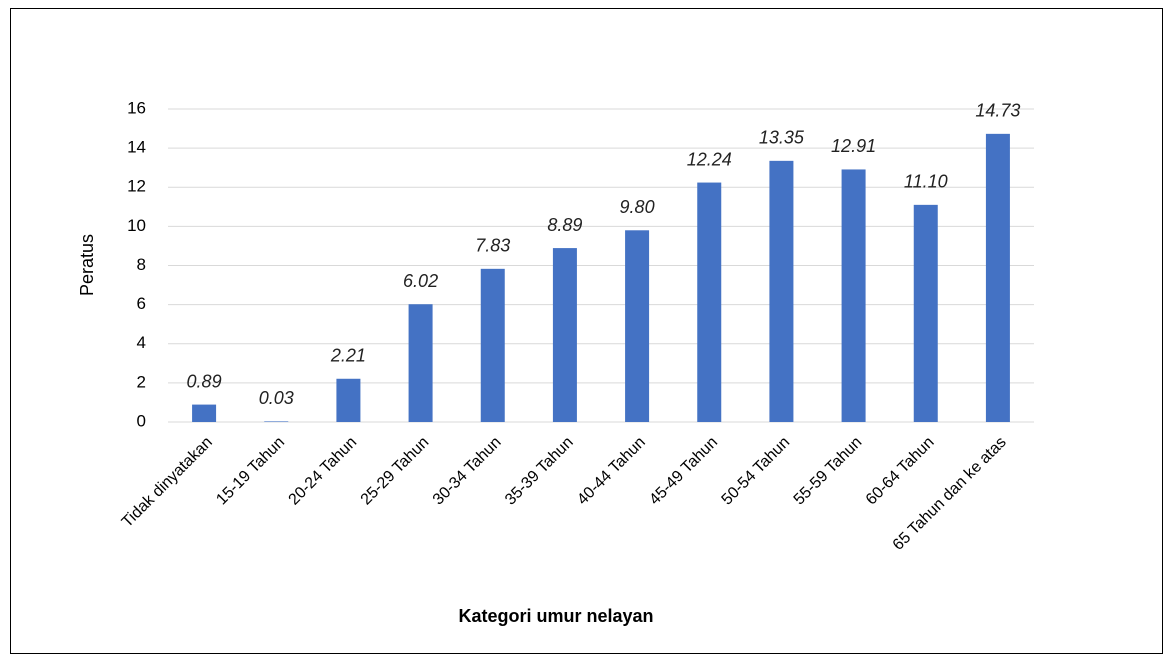  I want to click on value-label: 13.35, so click(782, 138).